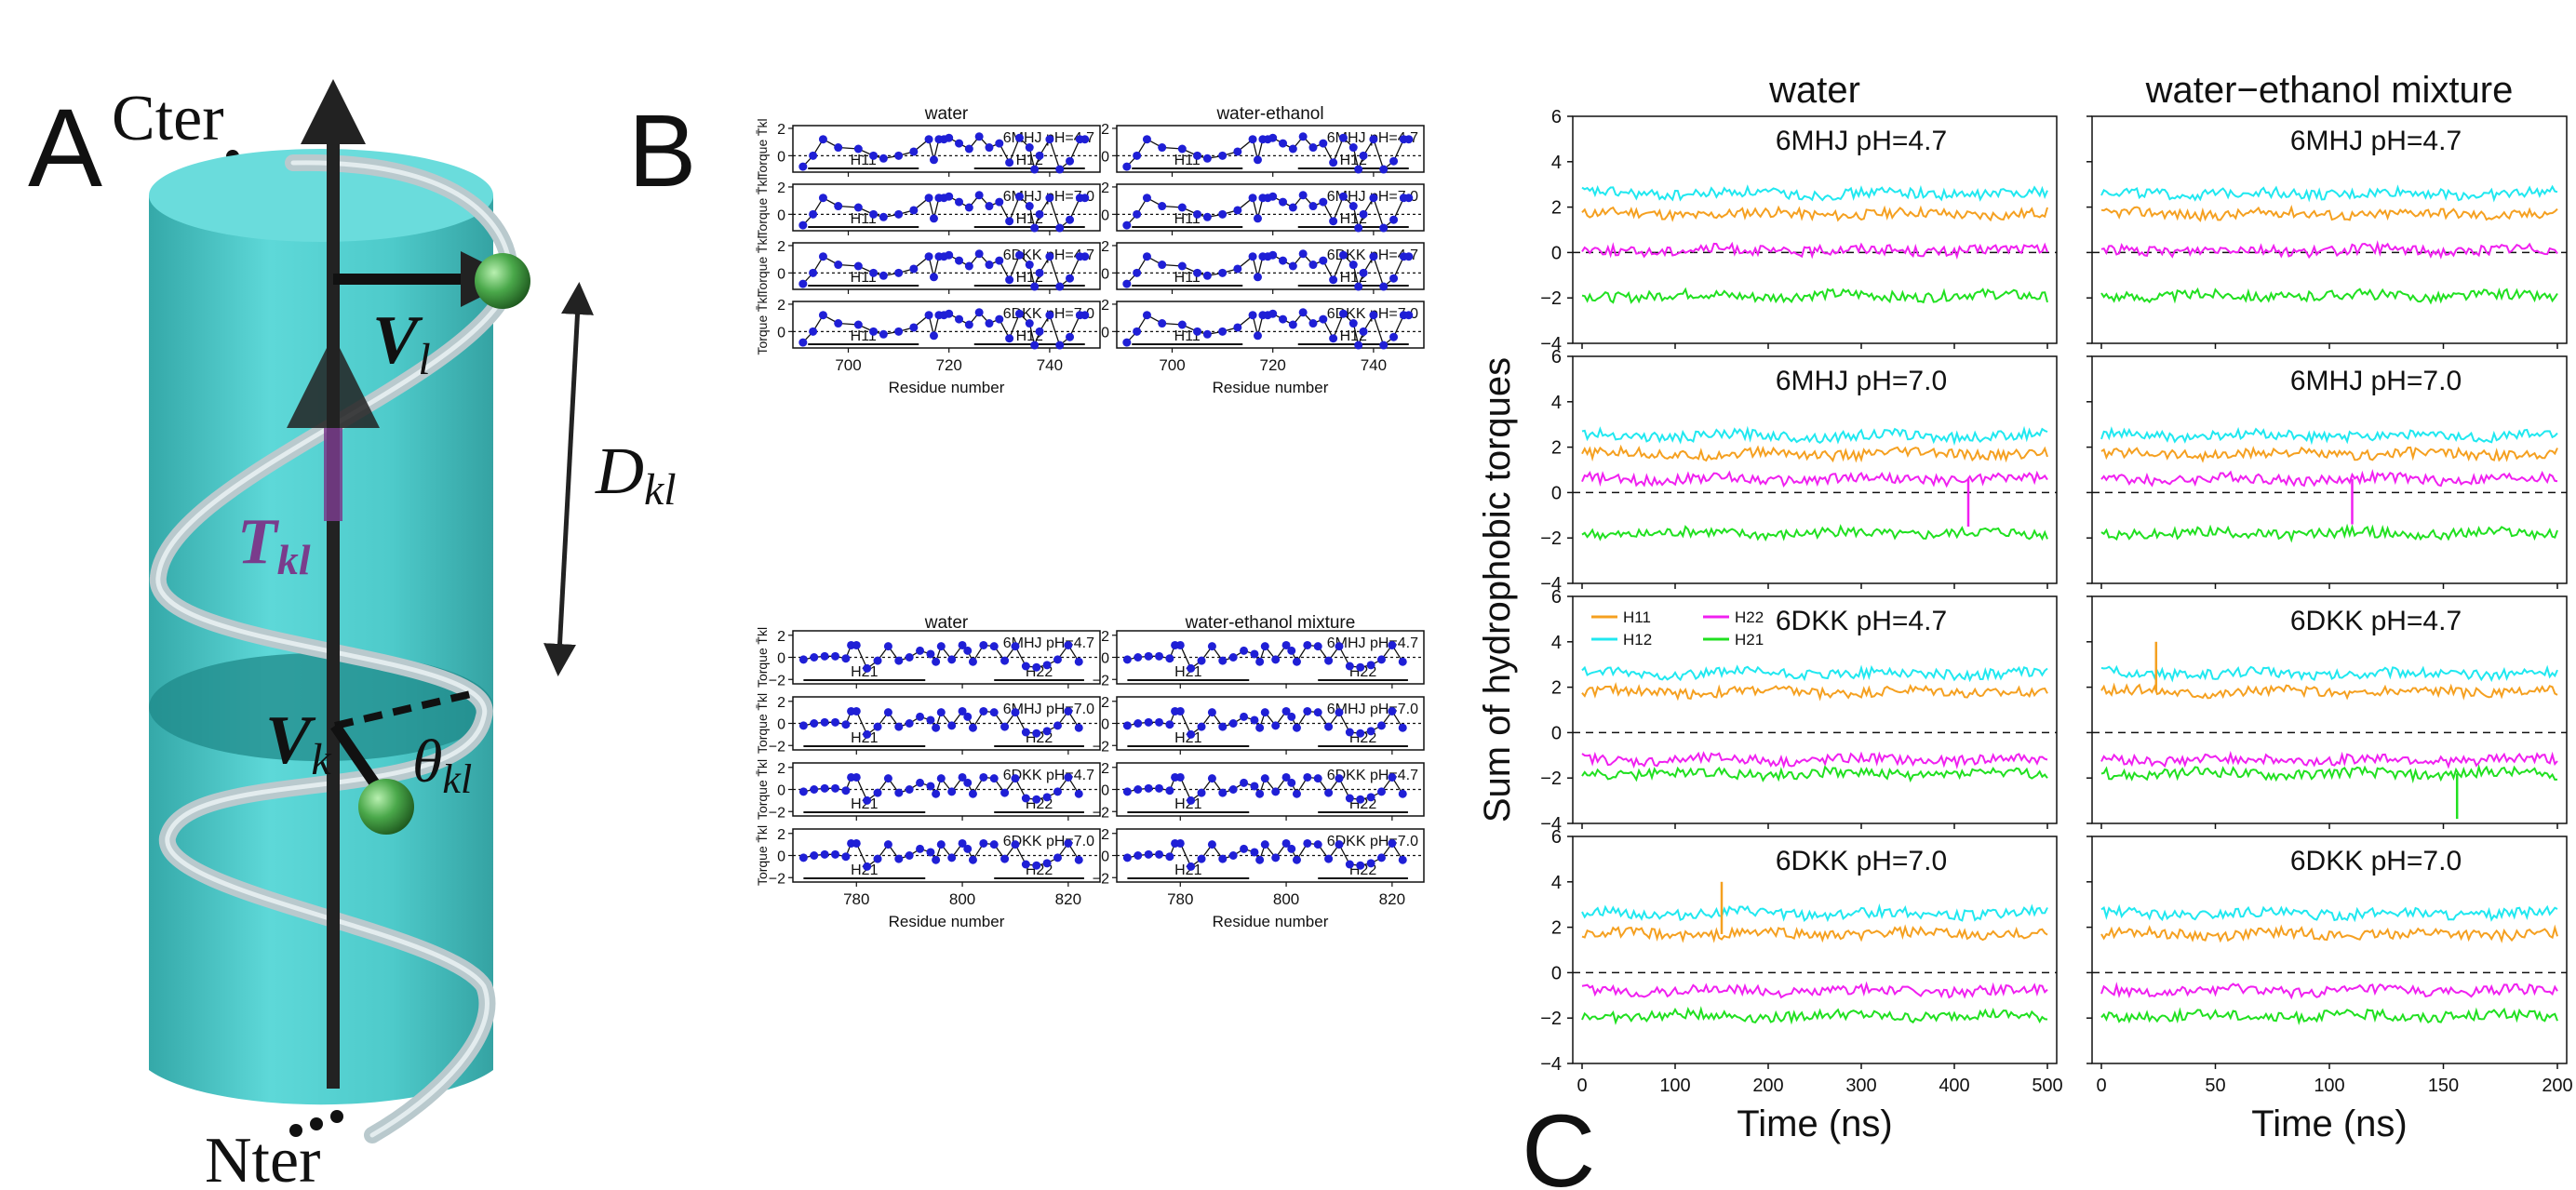 This screenshot has width=2576, height=1190. I want to click on series-line-h22, so click(1814, 250).